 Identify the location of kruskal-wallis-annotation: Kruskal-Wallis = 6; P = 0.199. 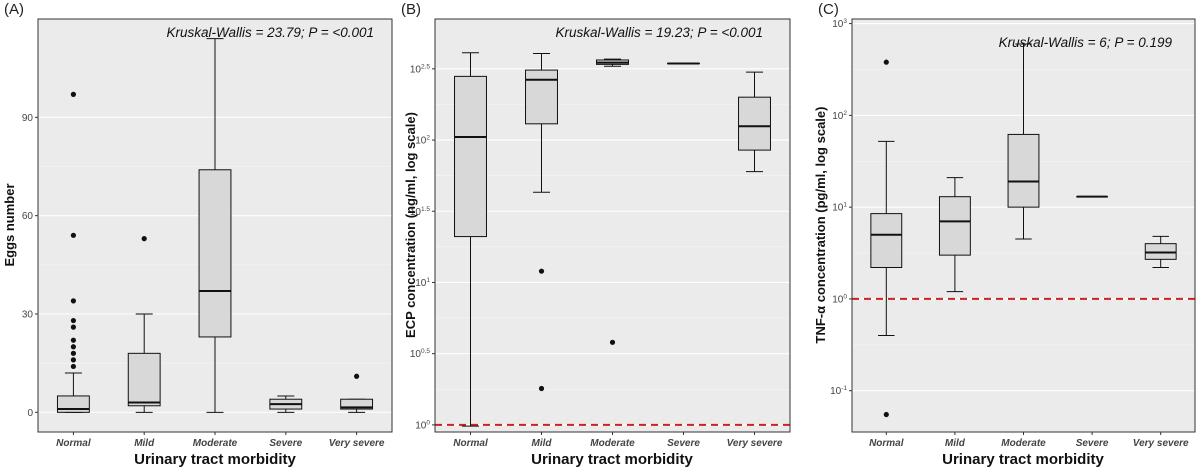
(1086, 42).